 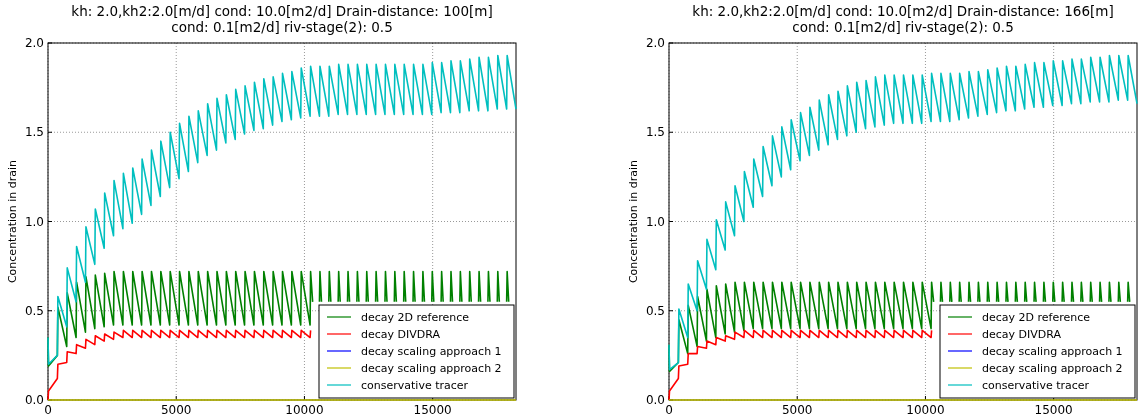 What do you see at coordinates (282, 19) in the screenshot?
I see `chart-title: kh: 2.0,kh2:2.0[m/d] cond: 10.0[m2/d] Drain-distance: 100[m] cond: 0.1[m2/d] riv-stage(2): 0.5` at bounding box center [282, 19].